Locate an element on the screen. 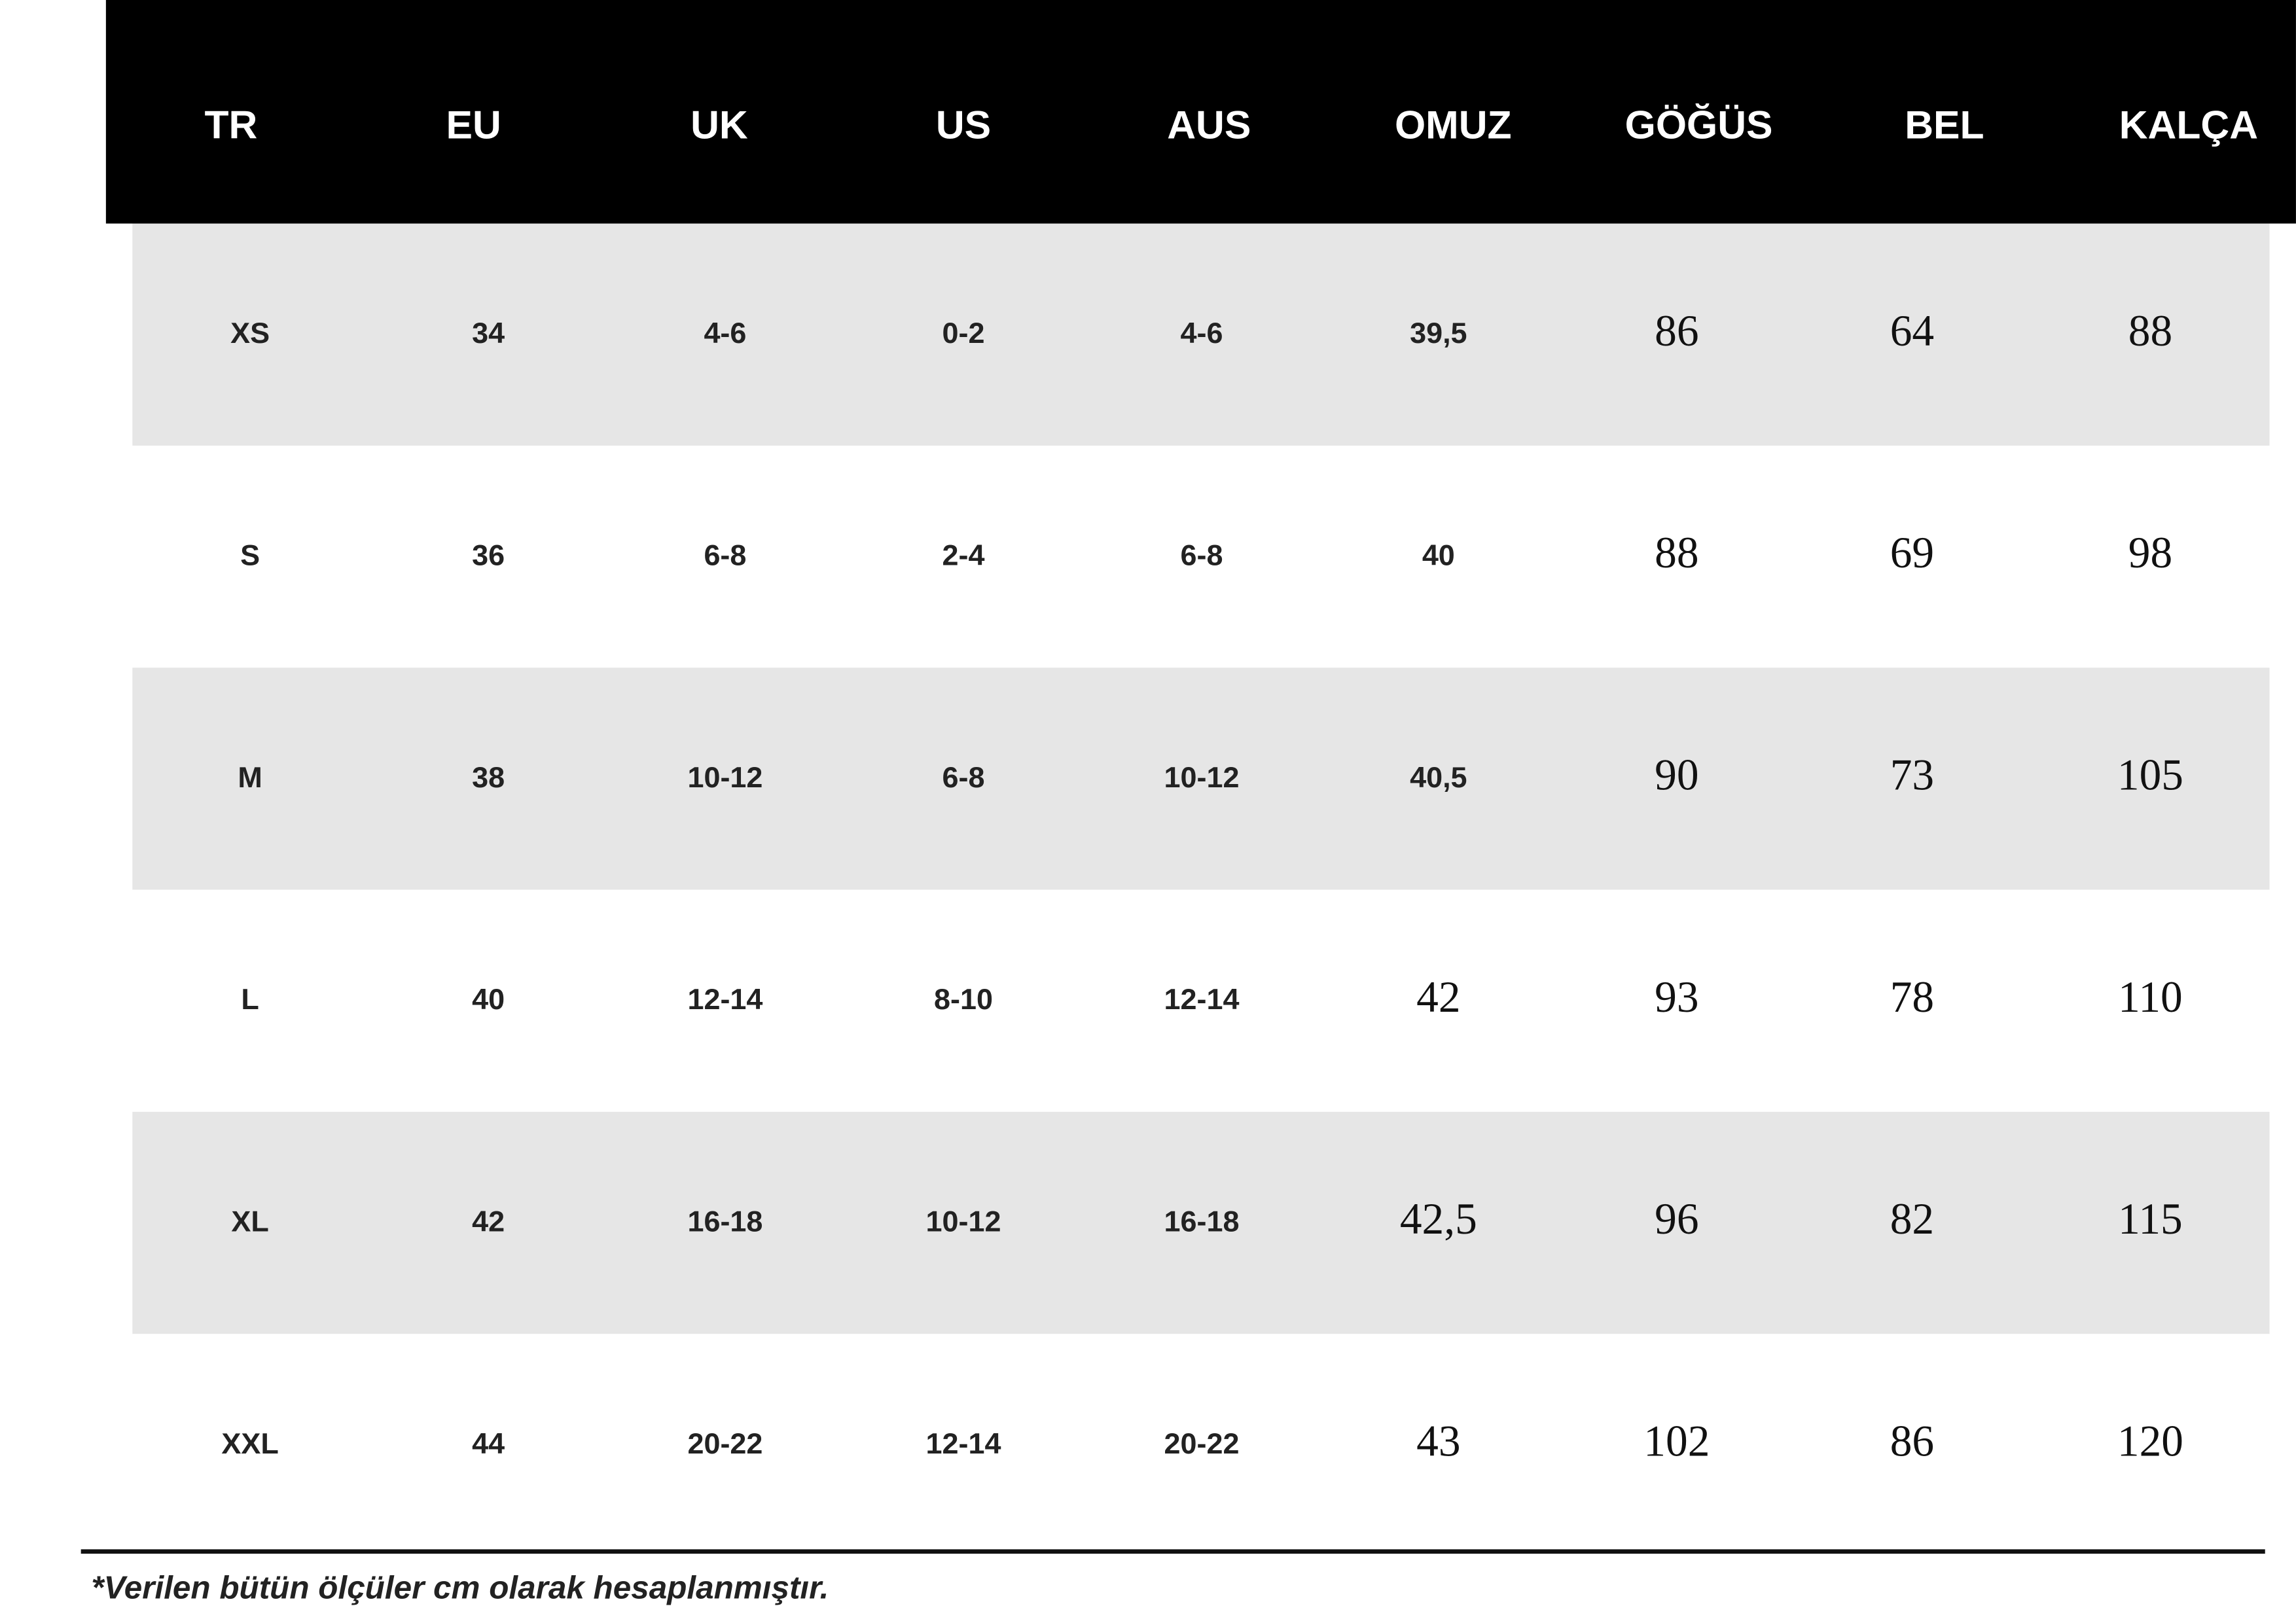  cell: 102 is located at coordinates (1676, 1441).